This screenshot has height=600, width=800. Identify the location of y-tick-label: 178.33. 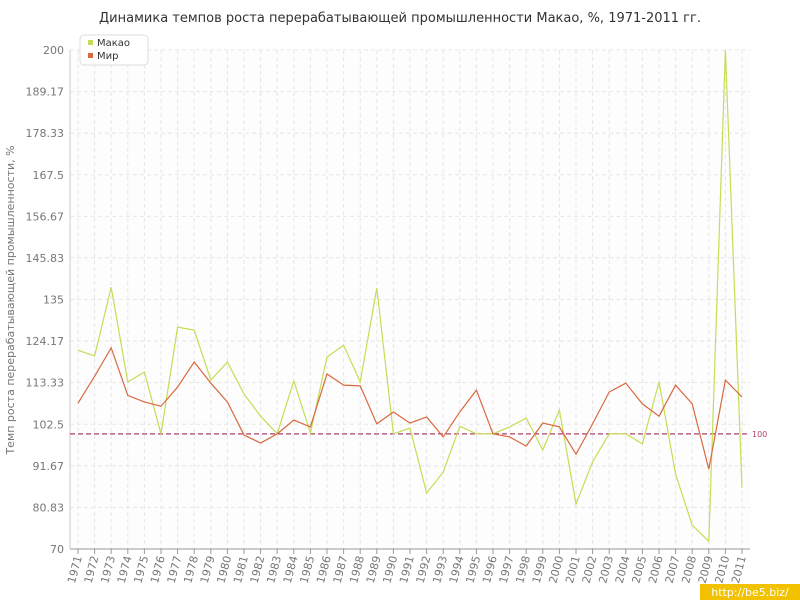
(45, 133).